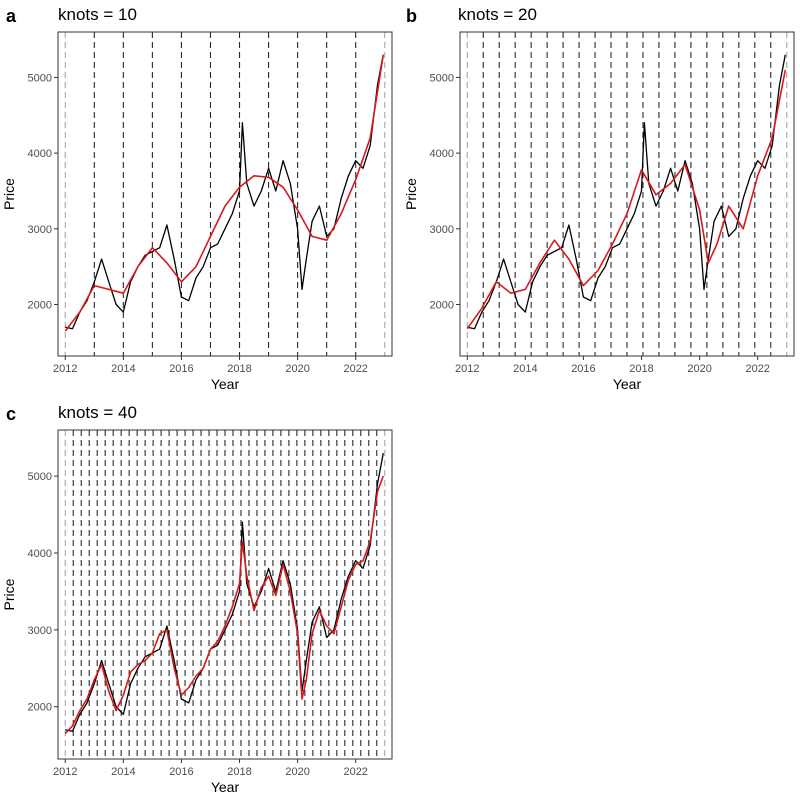 The width and height of the screenshot is (800, 800). What do you see at coordinates (497, 14) in the screenshot?
I see `panel-title: knots = 20` at bounding box center [497, 14].